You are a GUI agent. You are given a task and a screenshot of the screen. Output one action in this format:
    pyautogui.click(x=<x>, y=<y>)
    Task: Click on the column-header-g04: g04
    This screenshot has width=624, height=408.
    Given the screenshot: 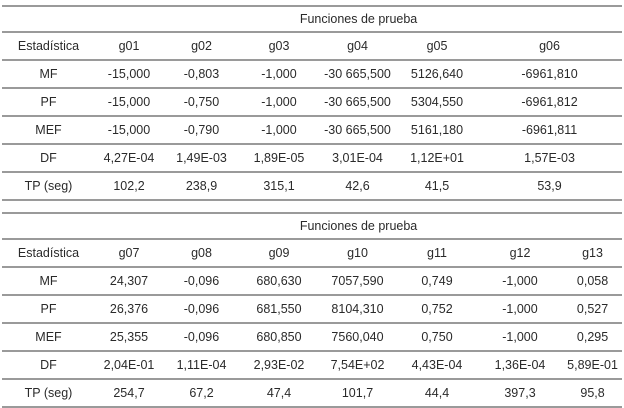 What is the action you would take?
    pyautogui.click(x=357, y=46)
    